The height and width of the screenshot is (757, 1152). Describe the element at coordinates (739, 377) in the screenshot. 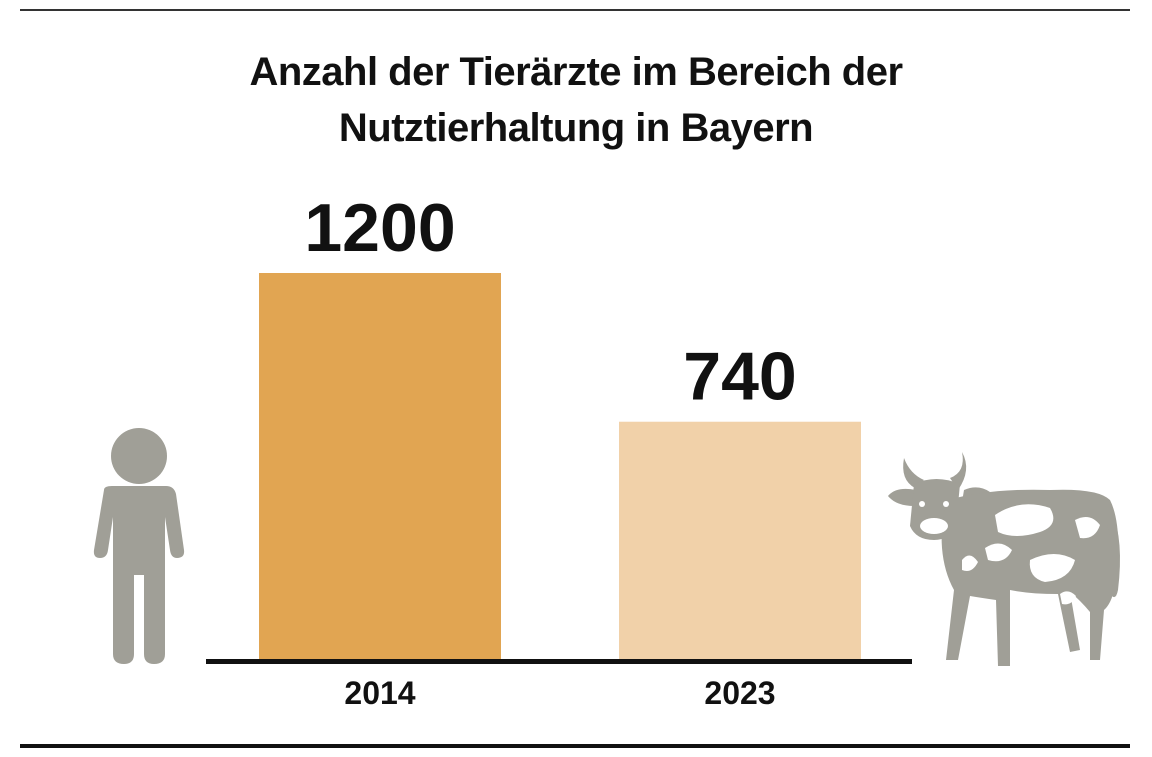

I see `value-label-2023: 740` at that location.